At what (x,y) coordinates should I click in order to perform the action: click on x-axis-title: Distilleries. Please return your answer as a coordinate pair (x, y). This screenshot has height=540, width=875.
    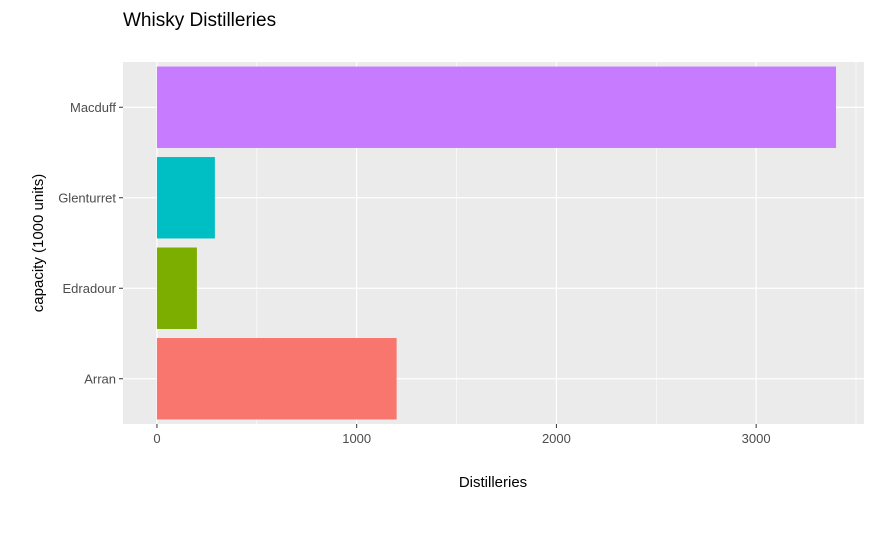
    Looking at the image, I should click on (493, 482).